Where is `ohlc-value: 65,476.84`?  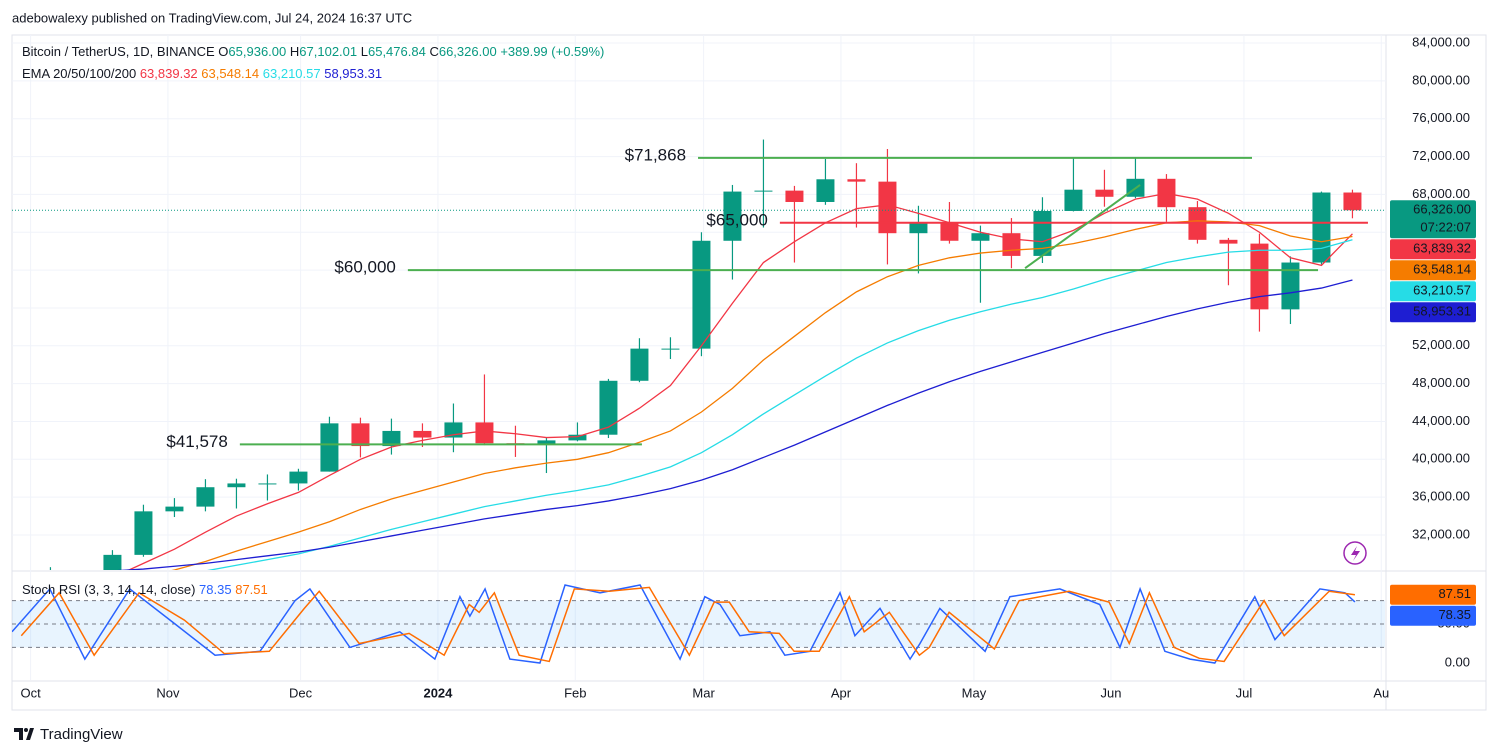 ohlc-value: 65,476.84 is located at coordinates (397, 51).